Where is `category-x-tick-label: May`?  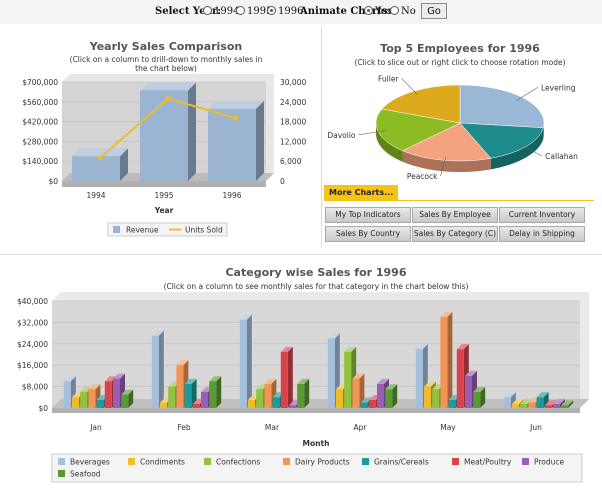 category-x-tick-label: May is located at coordinates (448, 427).